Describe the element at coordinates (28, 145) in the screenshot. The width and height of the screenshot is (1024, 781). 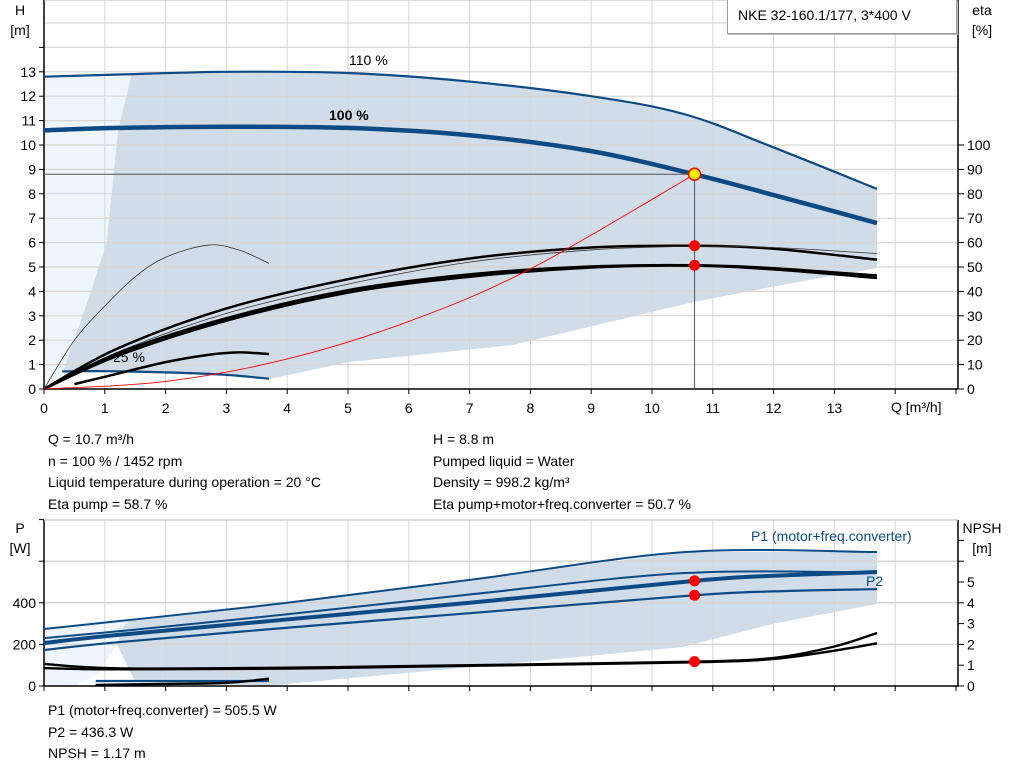
I see `y-tick-label: 10` at that location.